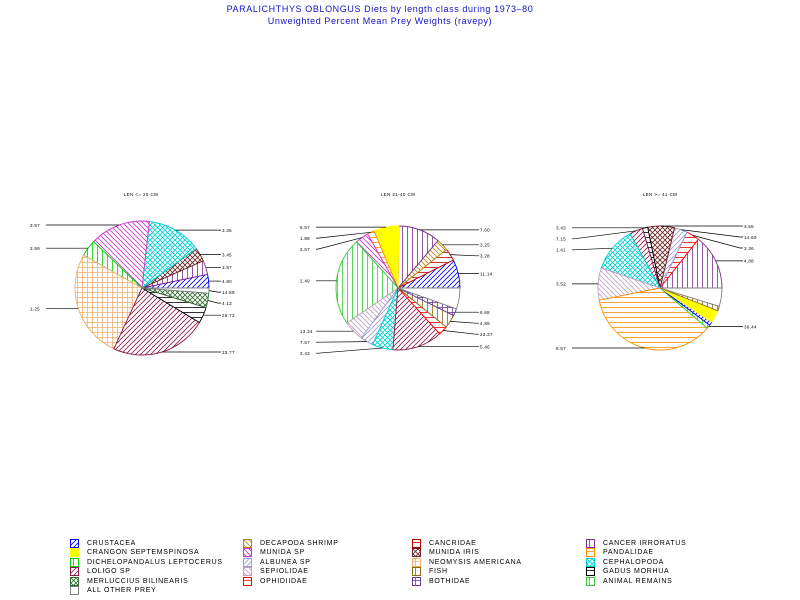 The width and height of the screenshot is (800, 600). I want to click on pie-title: LEN <= 20 CM, so click(141, 194).